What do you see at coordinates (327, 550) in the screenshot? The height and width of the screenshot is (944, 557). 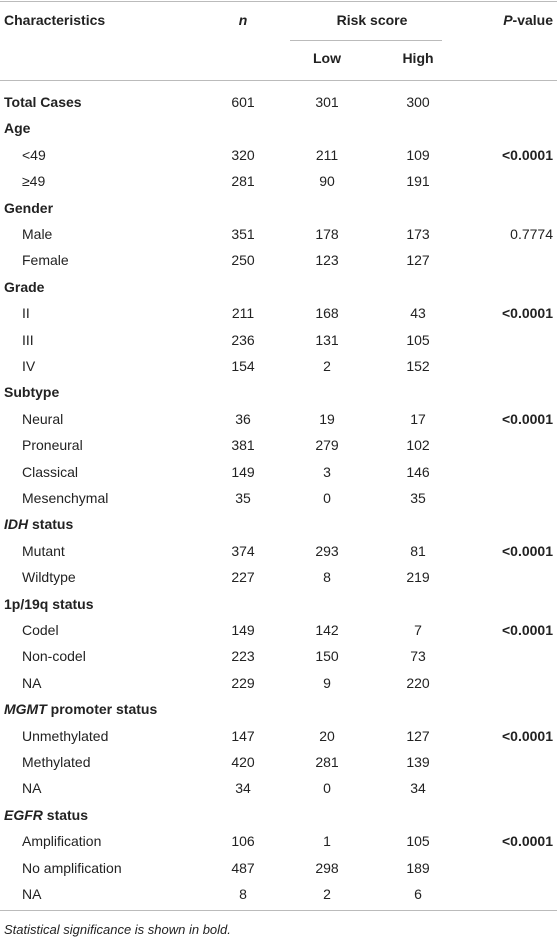 I see `low-cell: 293` at bounding box center [327, 550].